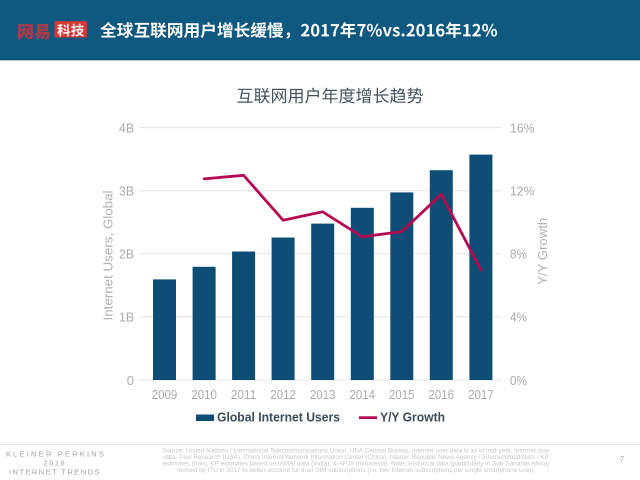  What do you see at coordinates (442, 394) in the screenshot?
I see `svg-text: 2016` at bounding box center [442, 394].